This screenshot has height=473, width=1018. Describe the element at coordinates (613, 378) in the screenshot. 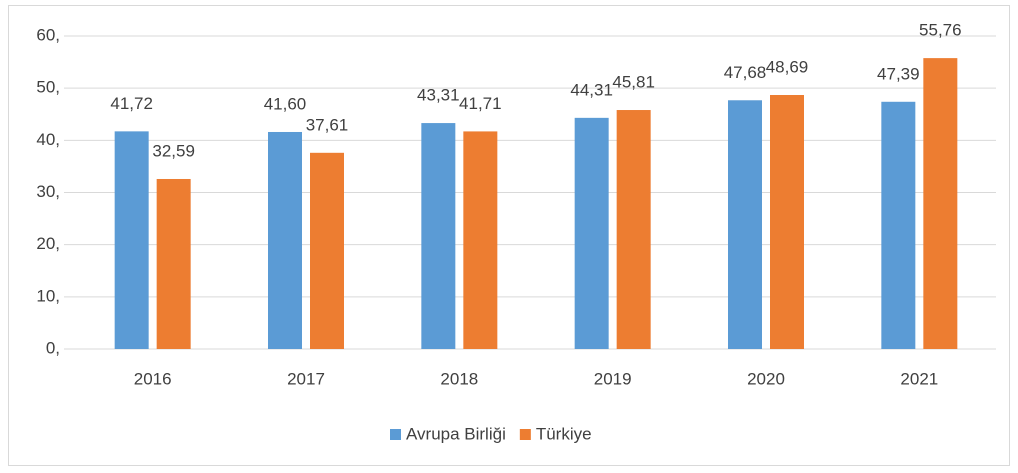

I see `x-tick-label: 2019` at that location.